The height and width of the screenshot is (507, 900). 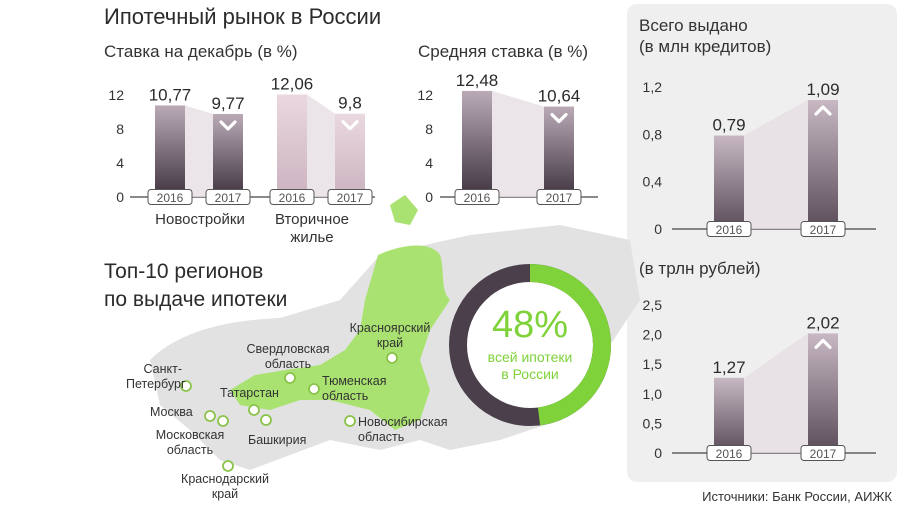 What do you see at coordinates (321, 145) in the screenshot?
I see `secondary-connector` at bounding box center [321, 145].